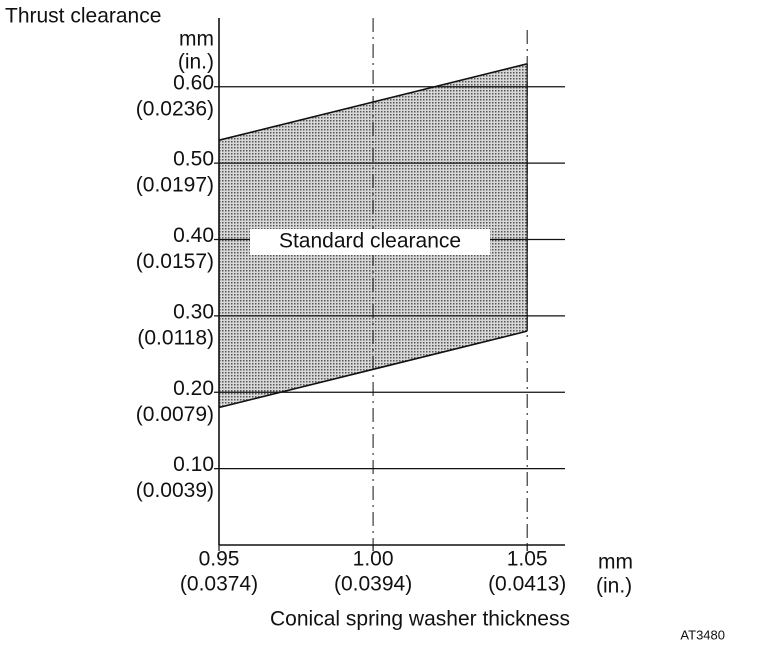  Describe the element at coordinates (196, 39) in the screenshot. I see `y-title-unit: mm` at that location.